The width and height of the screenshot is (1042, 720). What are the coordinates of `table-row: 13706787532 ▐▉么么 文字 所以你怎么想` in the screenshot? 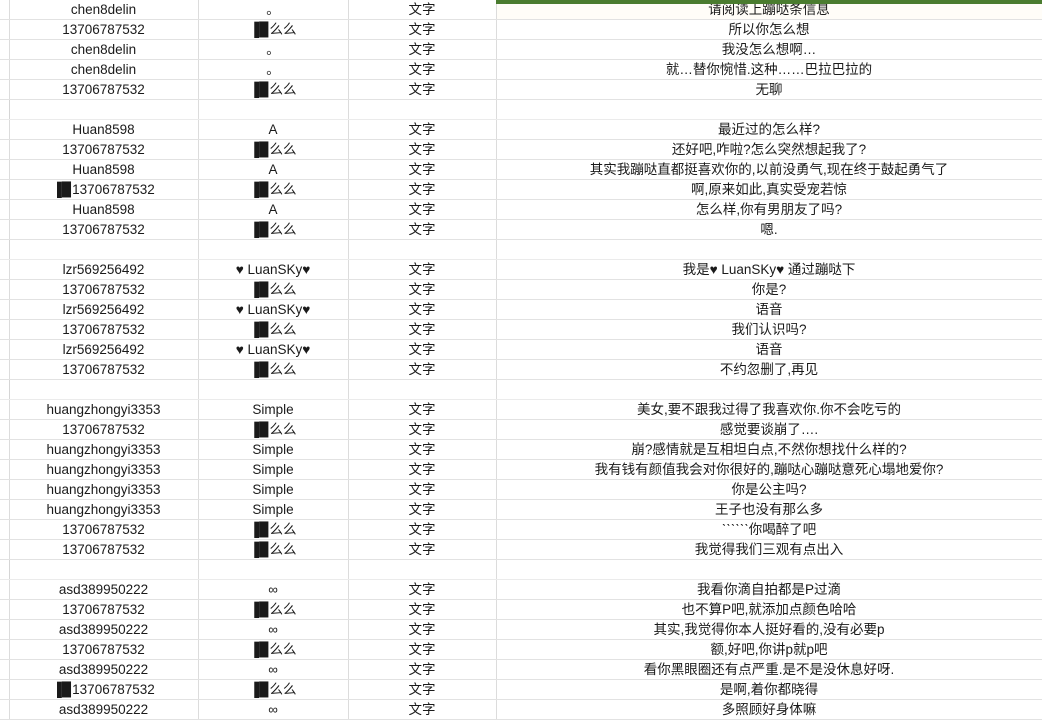 It's located at (521, 29).